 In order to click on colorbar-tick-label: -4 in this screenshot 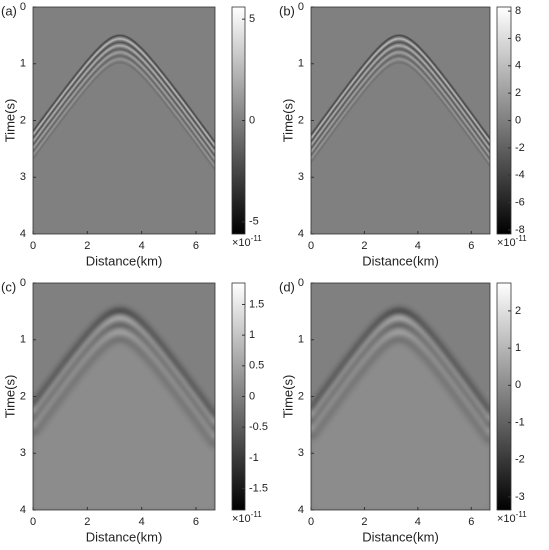, I will do `click(520, 175)`.